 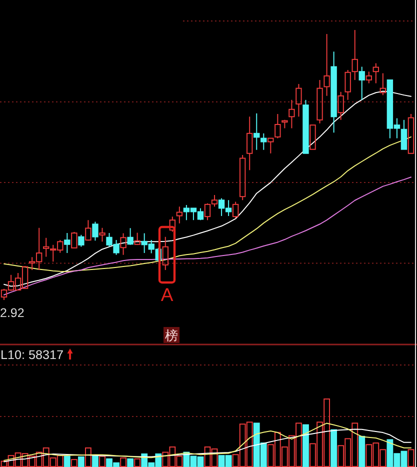 What do you see at coordinates (167, 294) in the screenshot?
I see `annotation: A` at bounding box center [167, 294].